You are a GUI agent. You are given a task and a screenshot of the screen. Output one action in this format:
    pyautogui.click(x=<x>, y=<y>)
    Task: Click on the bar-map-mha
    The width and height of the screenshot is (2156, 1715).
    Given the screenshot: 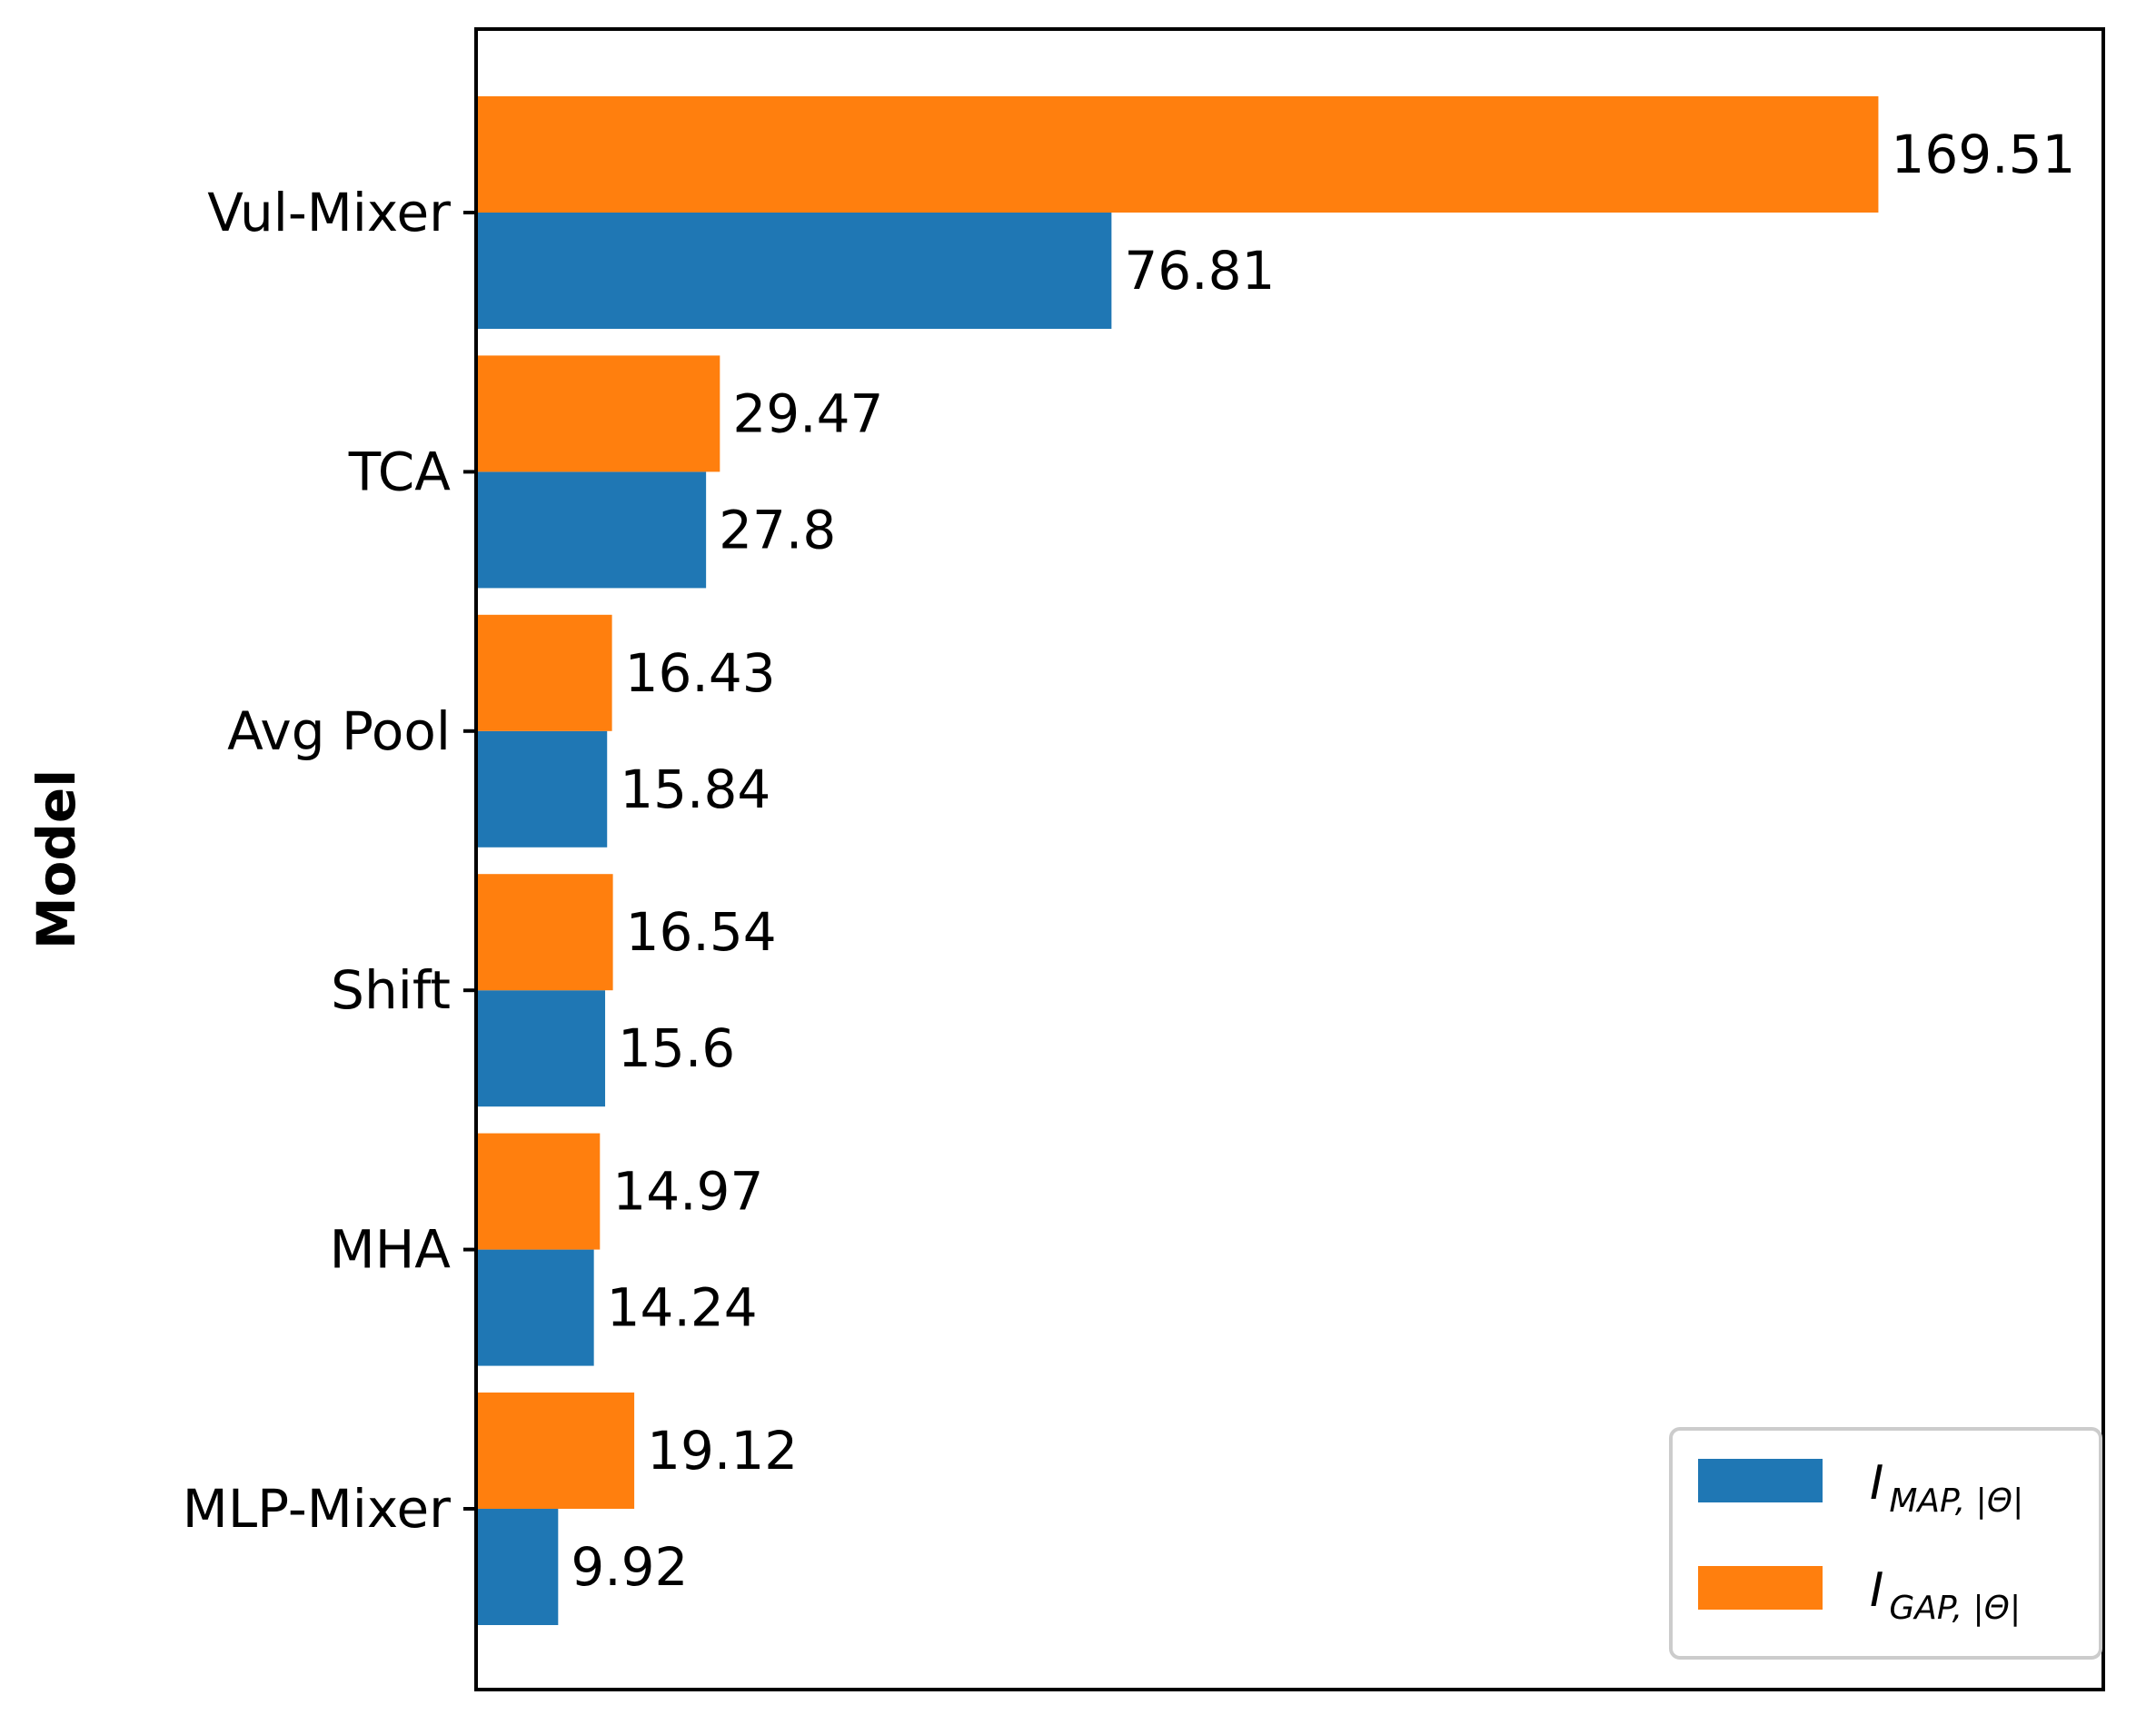 What is the action you would take?
    pyautogui.click(x=535, y=1307)
    